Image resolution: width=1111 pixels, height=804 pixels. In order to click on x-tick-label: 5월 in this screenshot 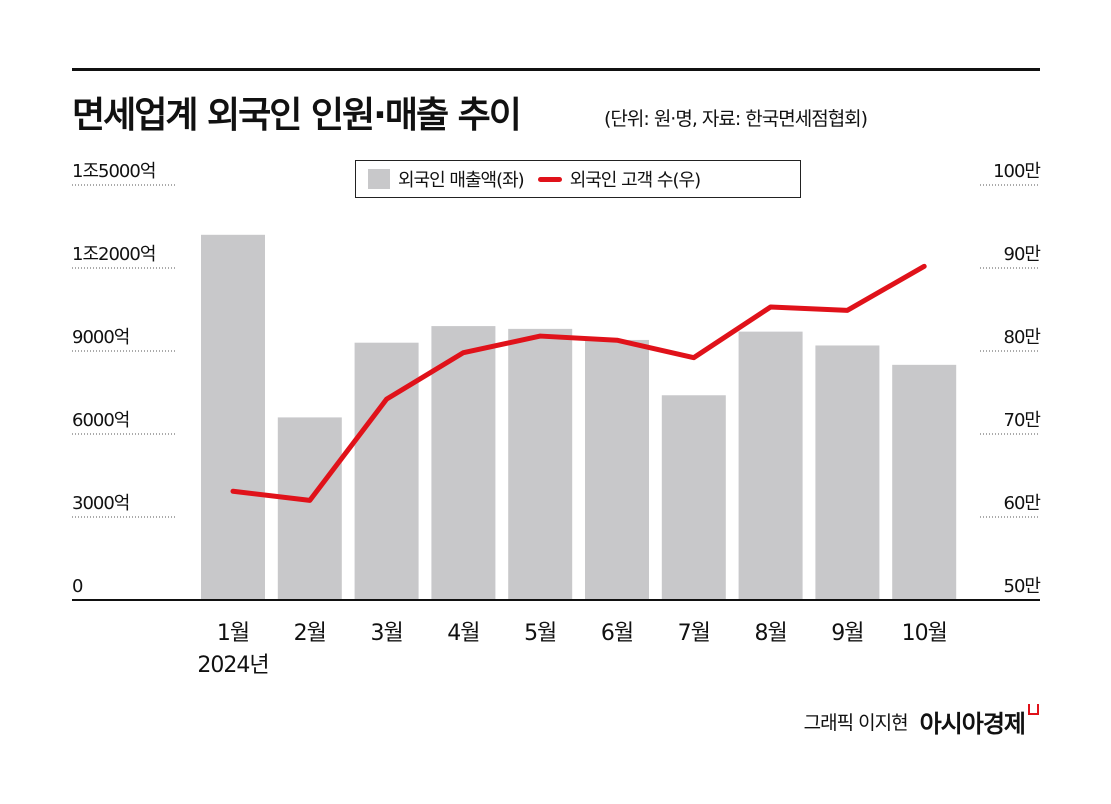, I will do `click(540, 633)`.